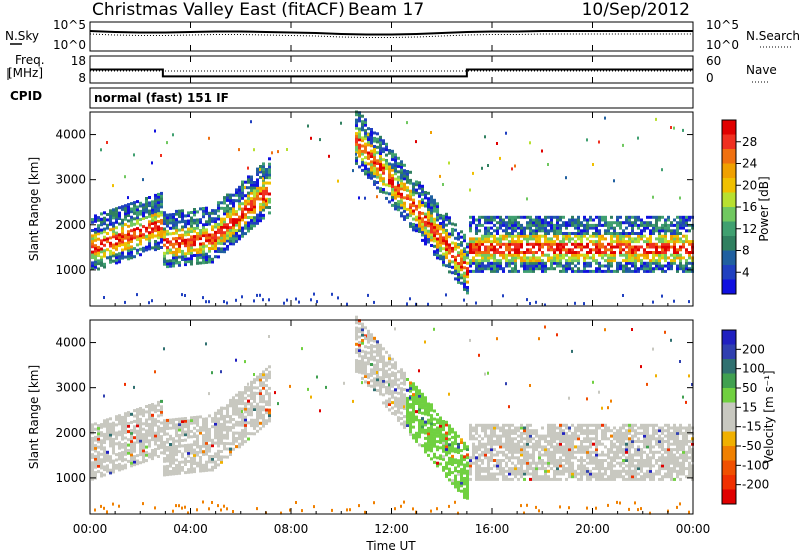 The image size is (800, 558). Describe the element at coordinates (25, 73) in the screenshot. I see `freq-unit-label: [MHz]` at that location.